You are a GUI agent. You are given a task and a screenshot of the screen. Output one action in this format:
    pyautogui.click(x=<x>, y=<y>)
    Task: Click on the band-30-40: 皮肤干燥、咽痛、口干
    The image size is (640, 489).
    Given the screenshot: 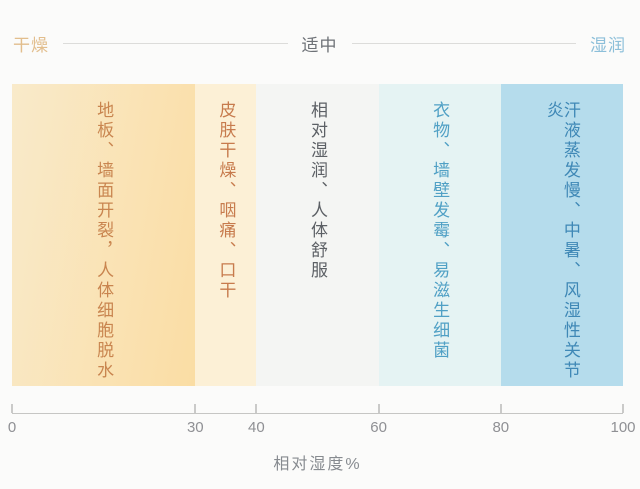 What is the action you would take?
    pyautogui.click(x=226, y=235)
    